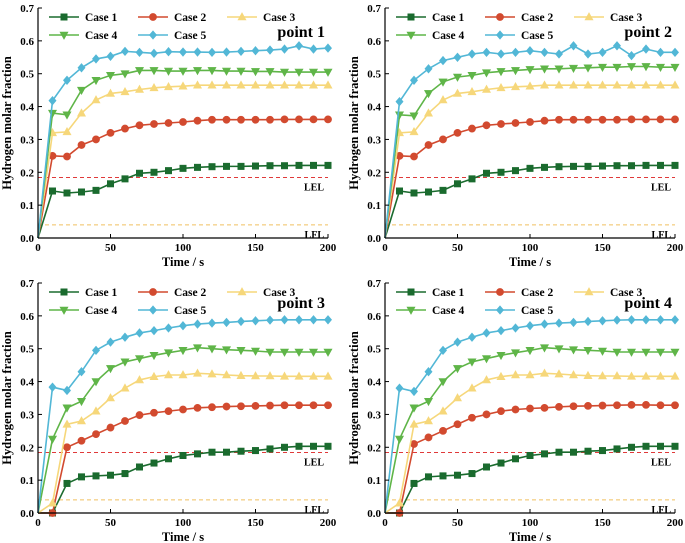 This screenshot has width=685, height=543. Describe the element at coordinates (448, 293) in the screenshot. I see `legend-label: Case 1` at that location.